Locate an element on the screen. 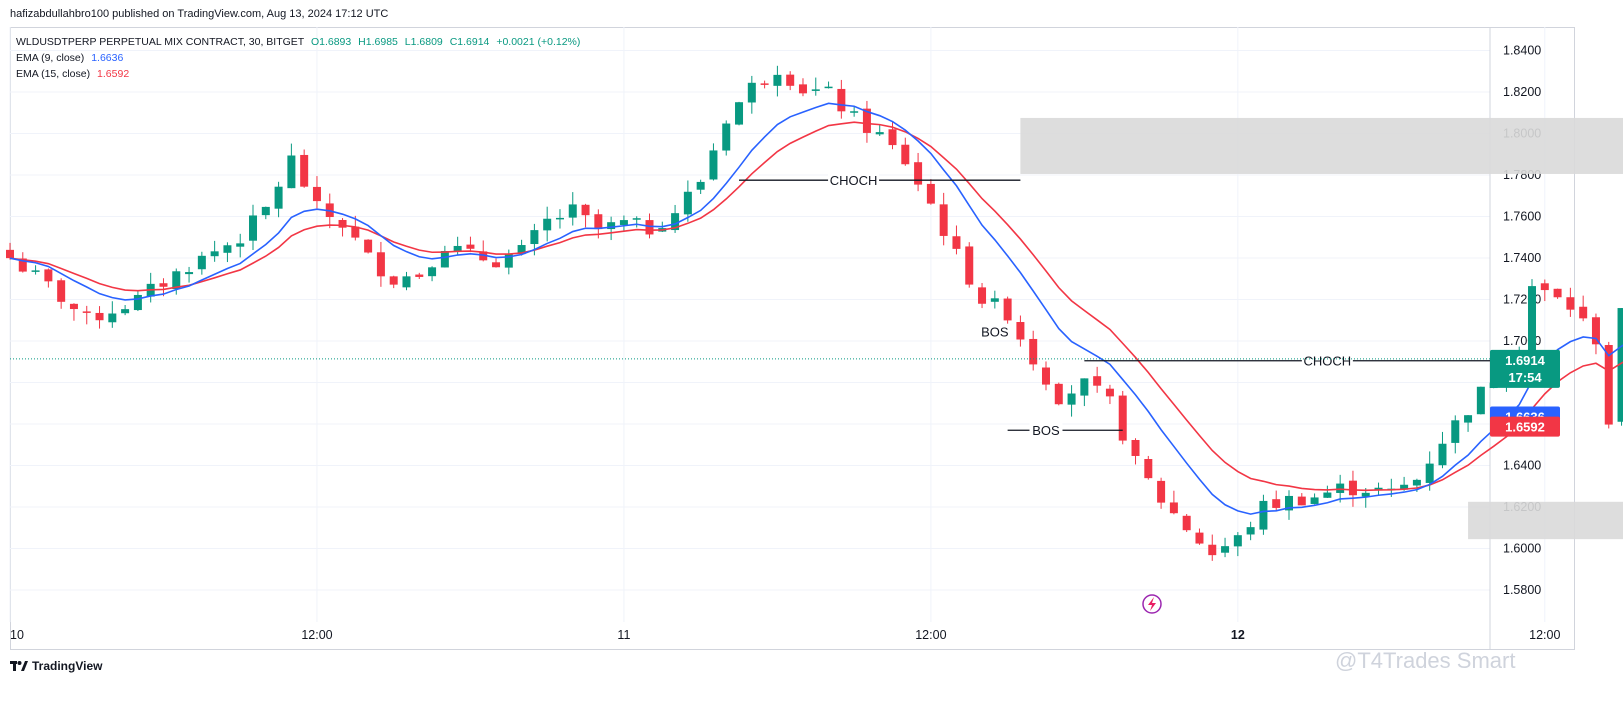 The height and width of the screenshot is (709, 1623). ema15-label: EMA (15, close) is located at coordinates (53, 74).